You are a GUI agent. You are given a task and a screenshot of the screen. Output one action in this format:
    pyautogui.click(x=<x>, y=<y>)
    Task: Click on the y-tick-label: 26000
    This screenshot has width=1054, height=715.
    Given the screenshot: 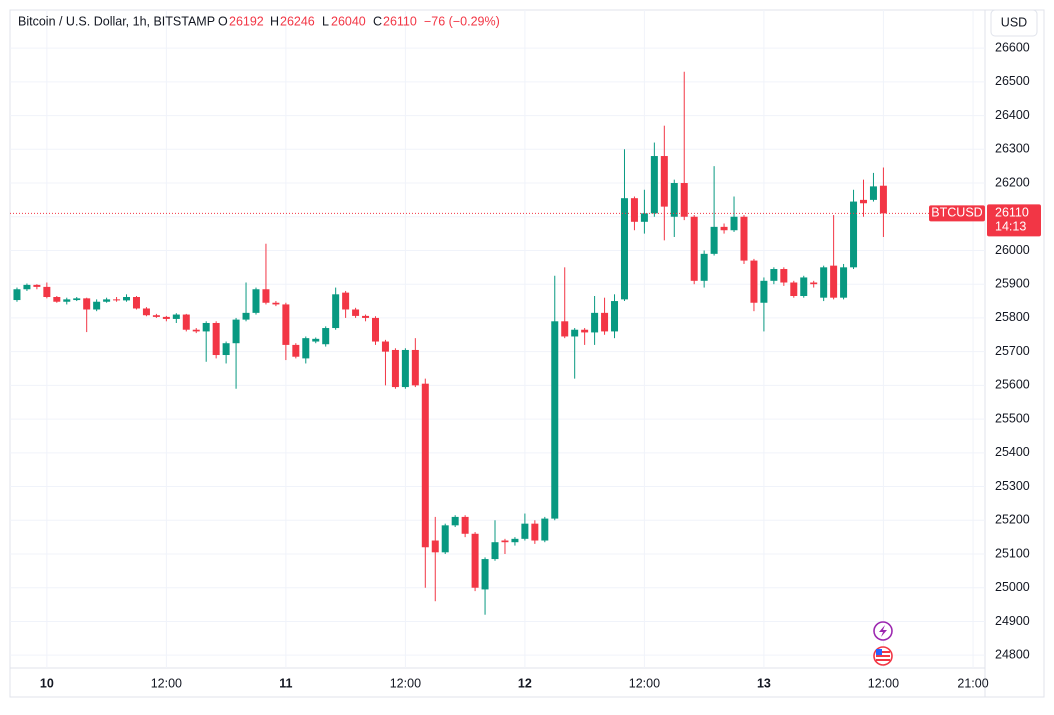 What is the action you would take?
    pyautogui.click(x=1012, y=250)
    